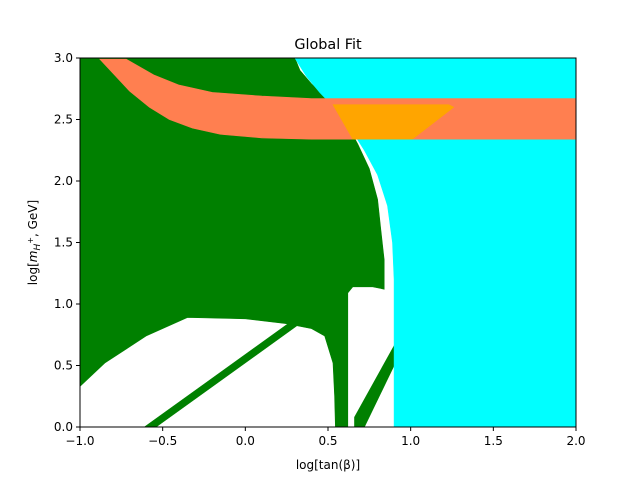 Image resolution: width=640 pixels, height=480 pixels. Describe the element at coordinates (63, 181) in the screenshot. I see `y-tick-label: 2.0` at that location.